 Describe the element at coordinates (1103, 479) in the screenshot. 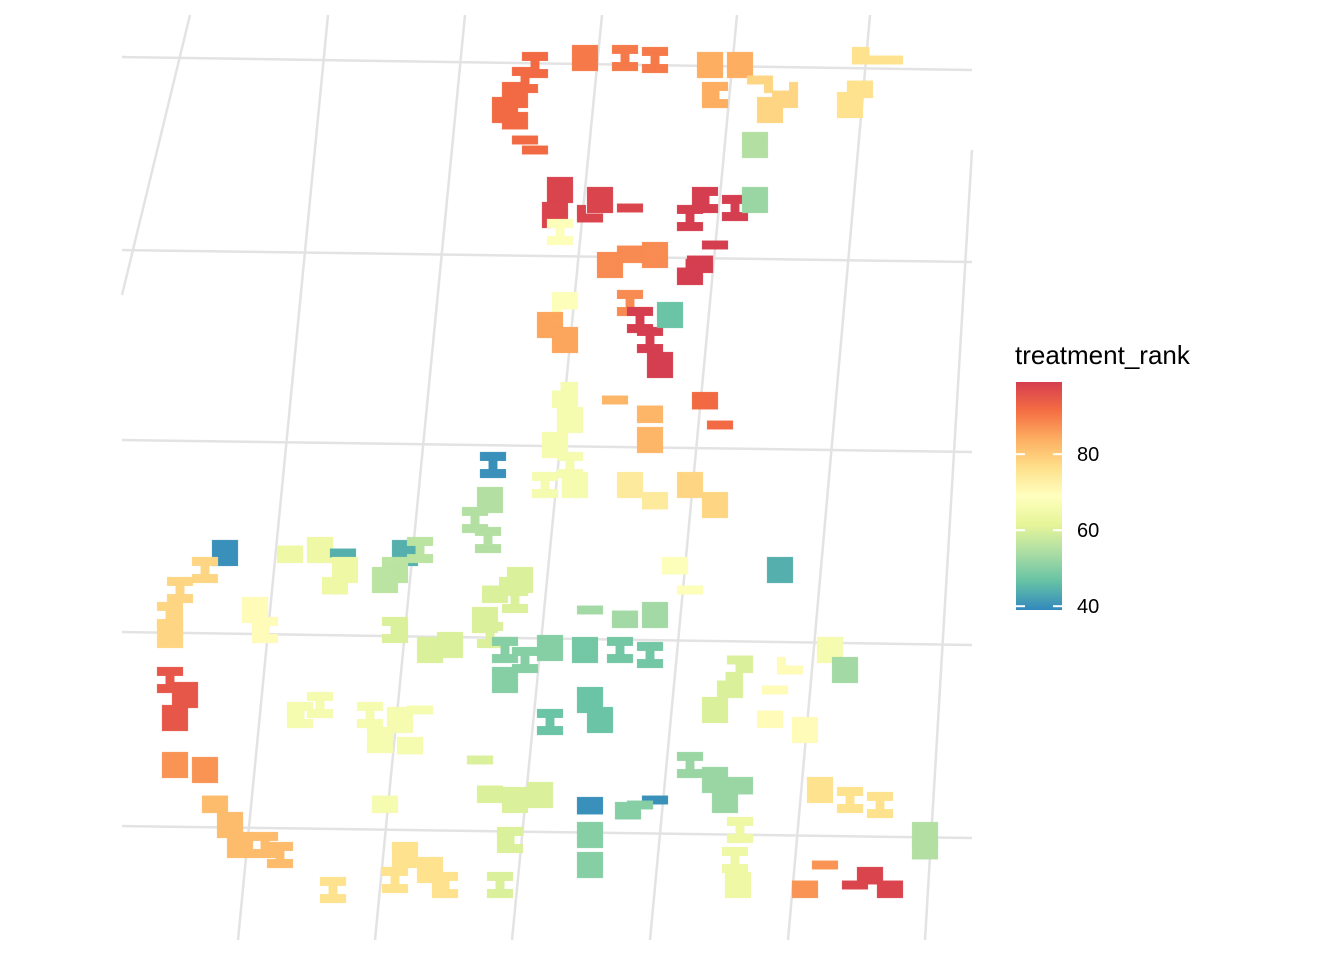

I see `legend: treatment_rank 80 60 40` at that location.